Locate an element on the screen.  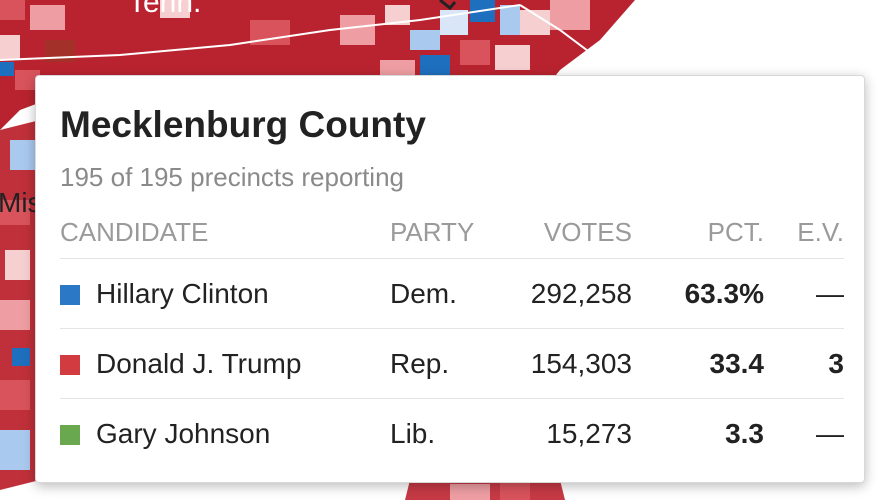
table-row: Hillary Clinton Dem. 292,258 63.3% — is located at coordinates (452, 293).